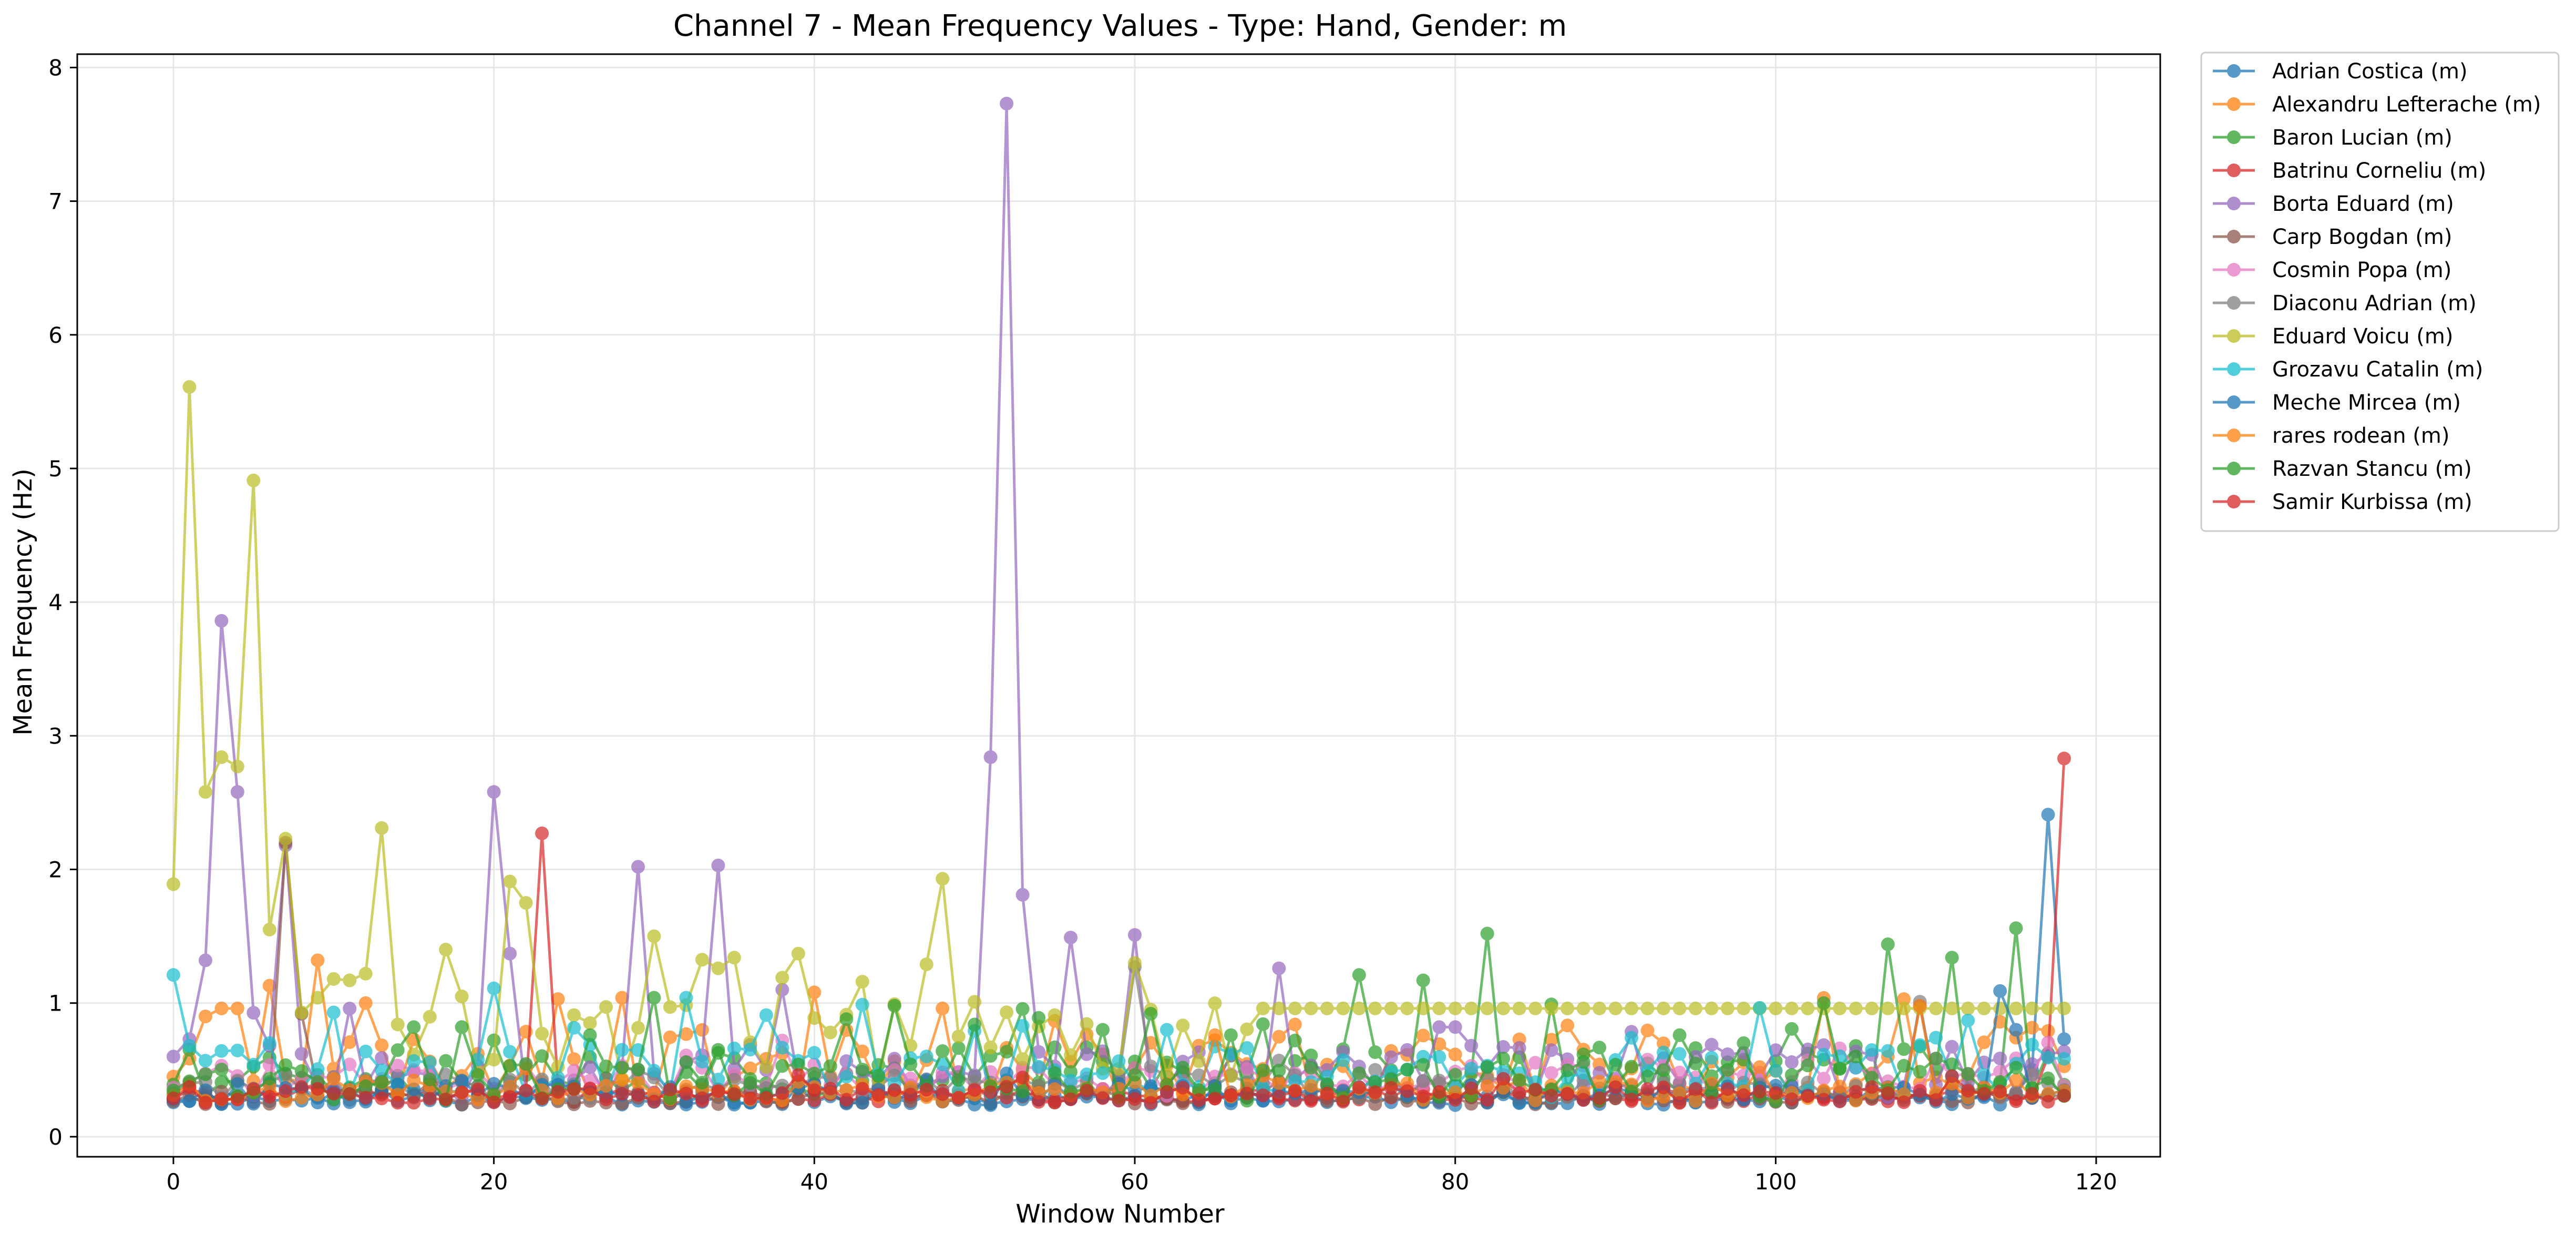 Image resolution: width=2576 pixels, height=1243 pixels. What do you see at coordinates (2361, 270) in the screenshot?
I see `legend-label: Cosmin Popa (m)` at bounding box center [2361, 270].